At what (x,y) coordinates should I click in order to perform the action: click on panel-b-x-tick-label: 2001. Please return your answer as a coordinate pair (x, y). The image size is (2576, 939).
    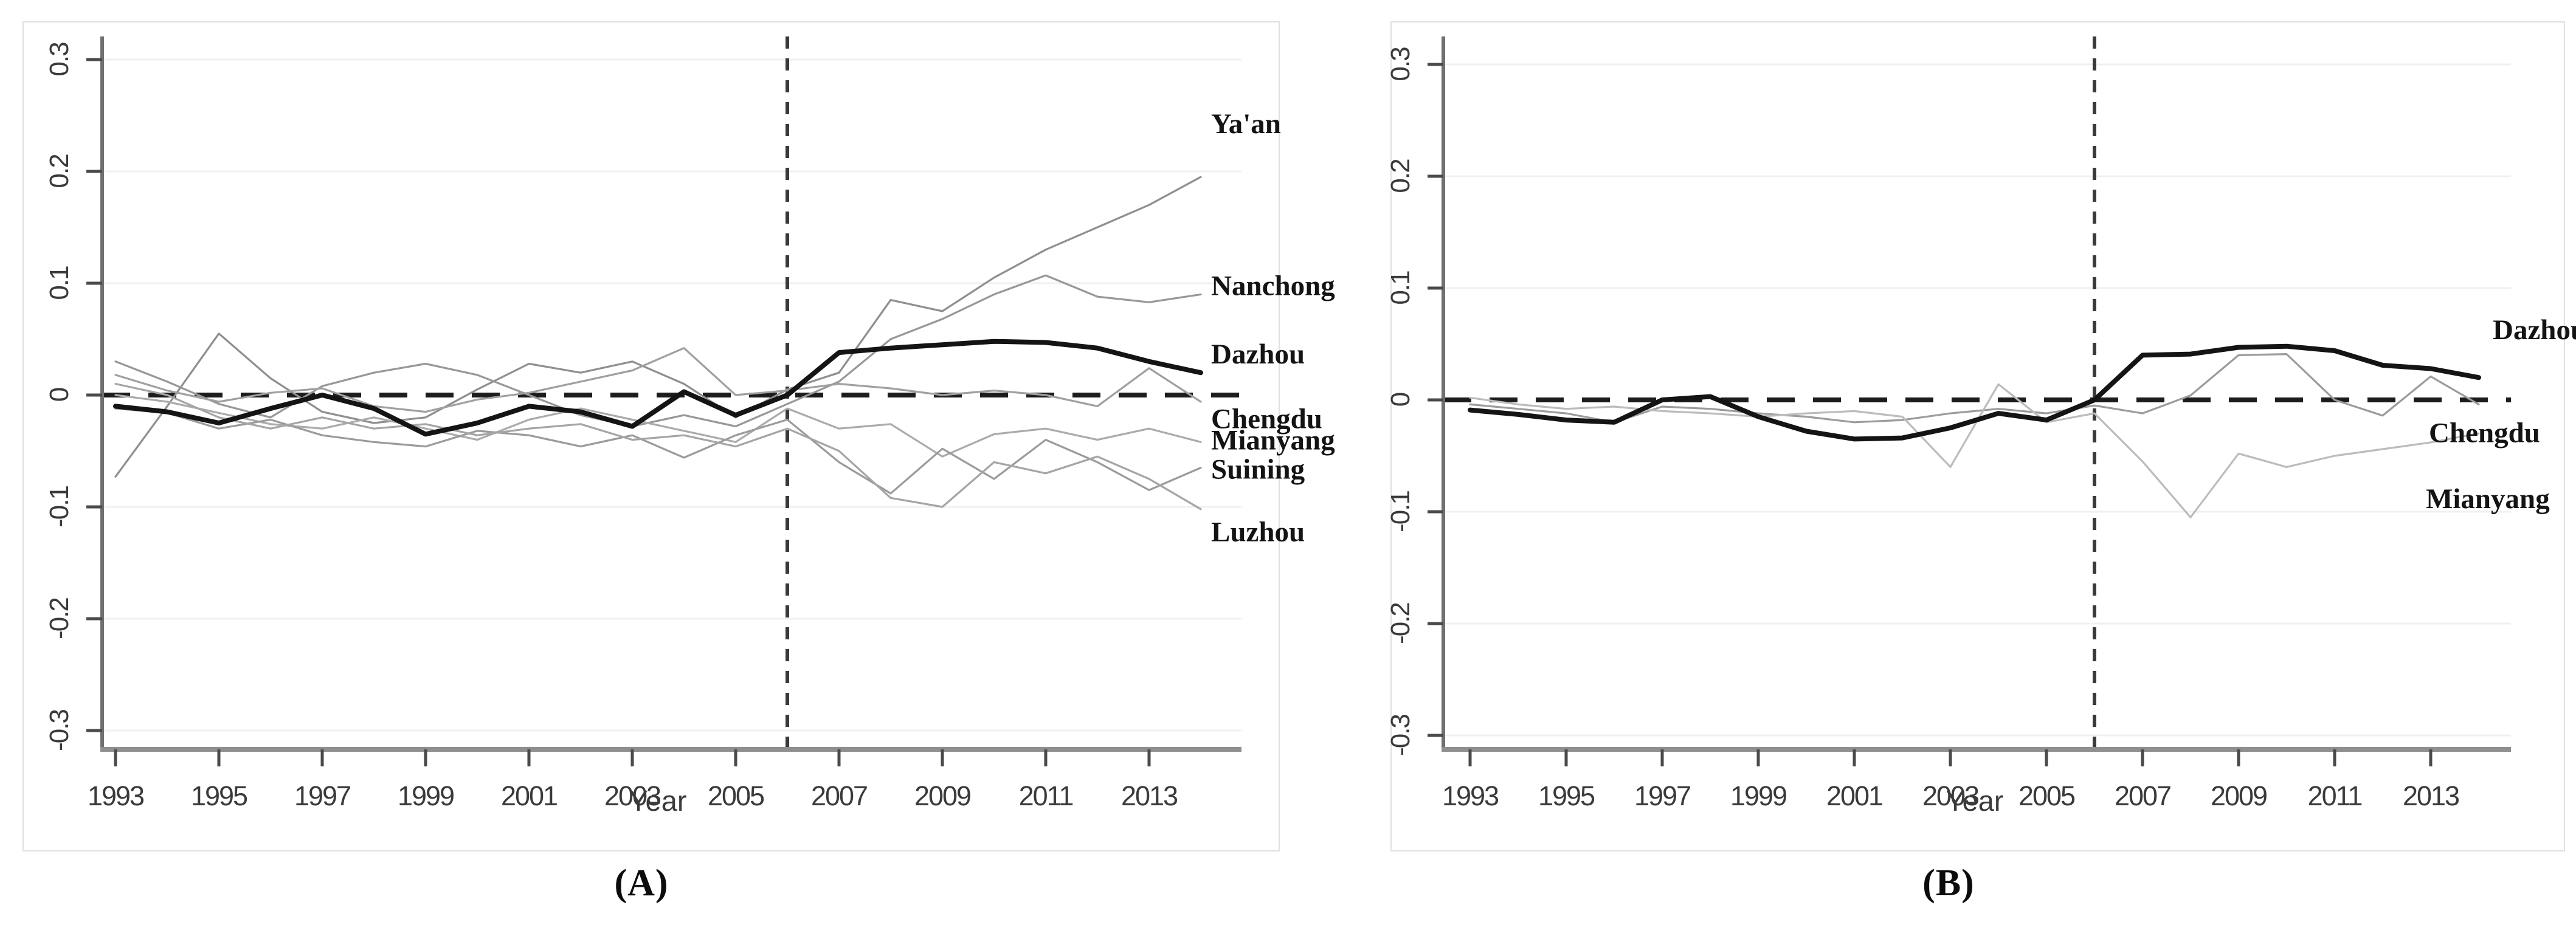
    Looking at the image, I should click on (1854, 795).